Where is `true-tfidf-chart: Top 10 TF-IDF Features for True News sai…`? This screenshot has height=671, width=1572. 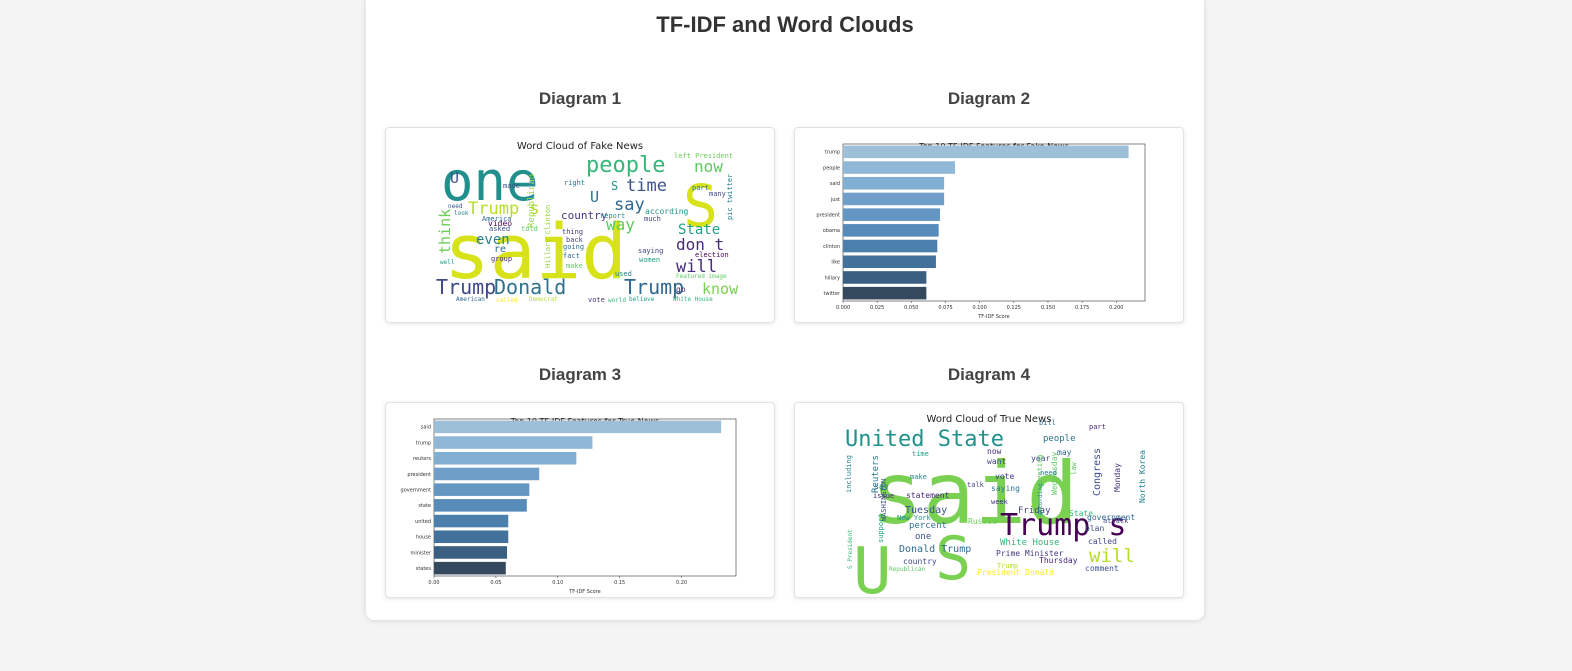 true-tfidf-chart: Top 10 TF-IDF Features for True News sai… is located at coordinates (569, 506).